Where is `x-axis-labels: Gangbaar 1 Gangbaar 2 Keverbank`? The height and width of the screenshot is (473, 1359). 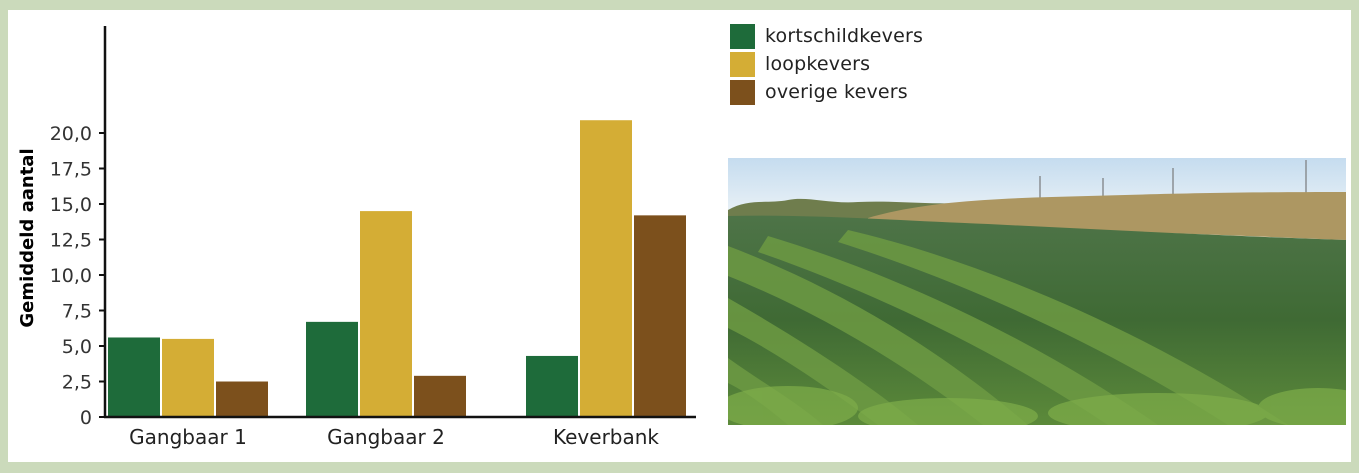 x-axis-labels: Gangbaar 1 Gangbaar 2 Keverbank is located at coordinates (394, 437).